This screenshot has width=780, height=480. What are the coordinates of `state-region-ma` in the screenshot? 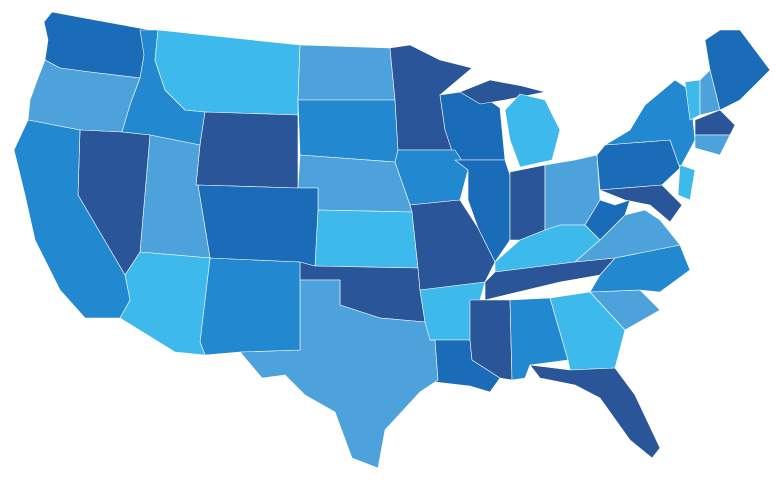 It's located at (715, 122).